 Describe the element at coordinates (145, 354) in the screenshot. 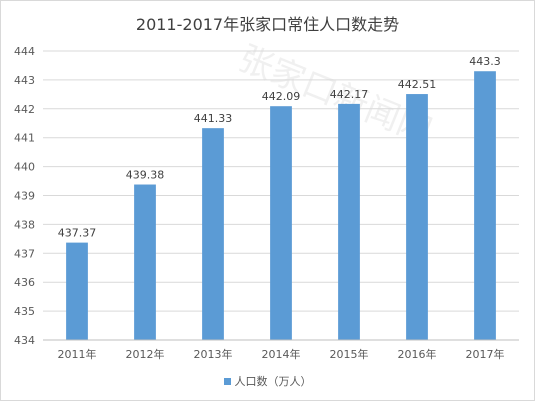

I see `x-tick-label: 2012年` at that location.